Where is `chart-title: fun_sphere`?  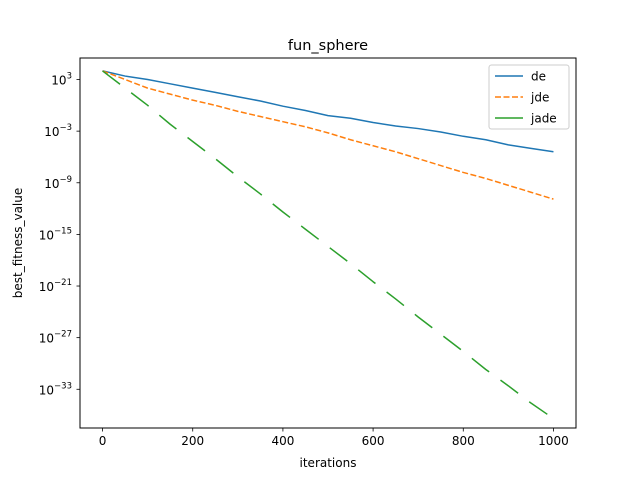 chart-title: fun_sphere is located at coordinates (328, 46).